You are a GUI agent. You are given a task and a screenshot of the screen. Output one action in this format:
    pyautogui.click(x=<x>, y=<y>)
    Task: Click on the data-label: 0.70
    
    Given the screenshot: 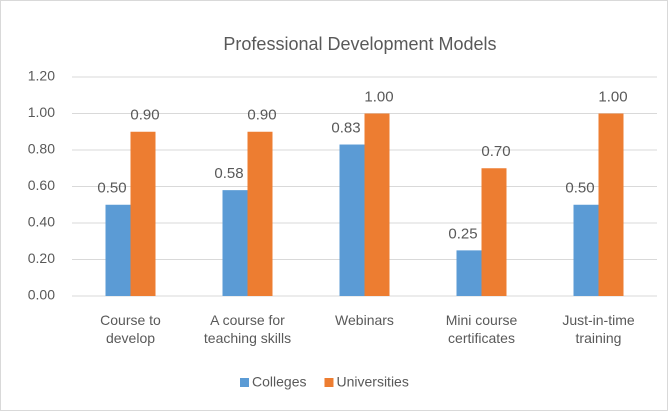 What is the action you would take?
    pyautogui.click(x=495, y=151)
    